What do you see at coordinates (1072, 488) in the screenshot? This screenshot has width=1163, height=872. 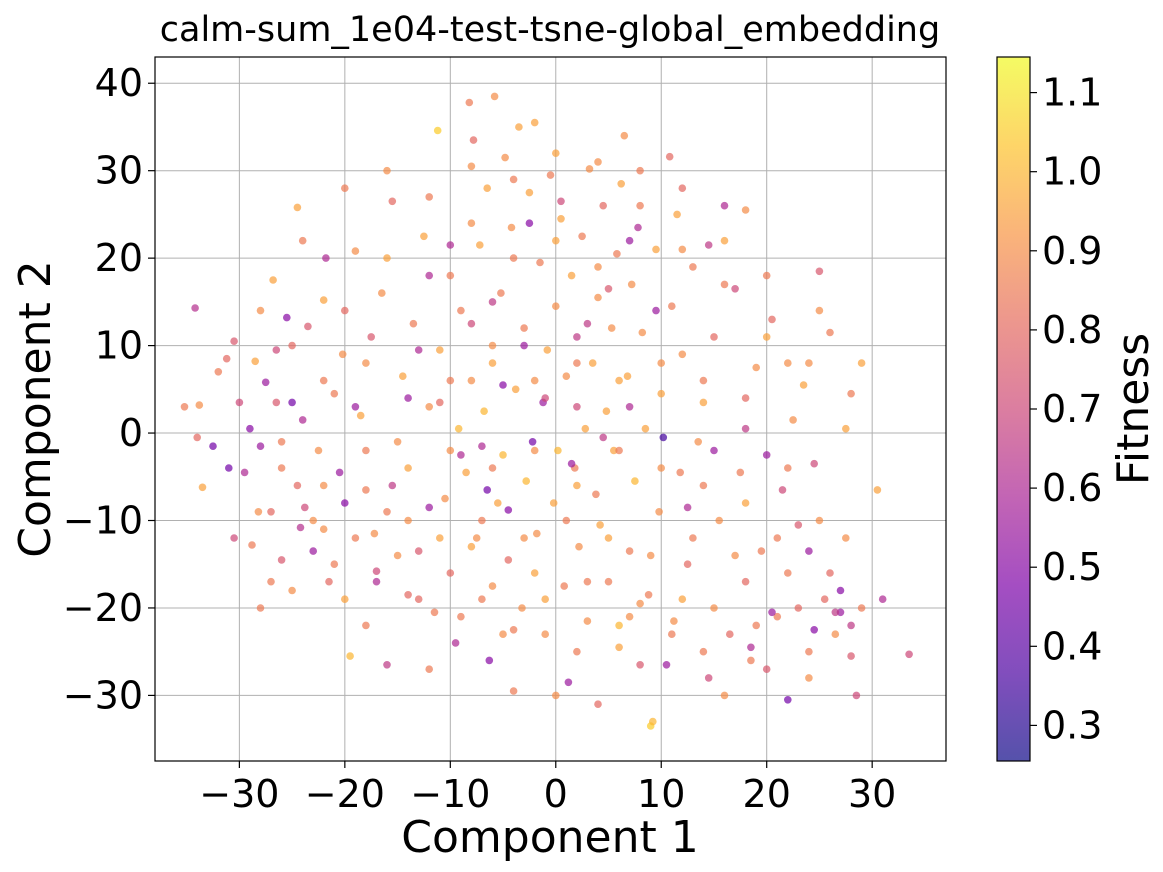 I see `colorbar-tick-label: 0.6` at bounding box center [1072, 488].